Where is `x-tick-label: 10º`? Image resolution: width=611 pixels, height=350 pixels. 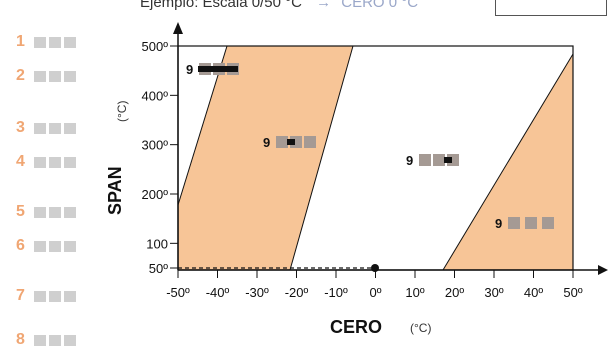
x-tick-label: 10º is located at coordinates (414, 292).